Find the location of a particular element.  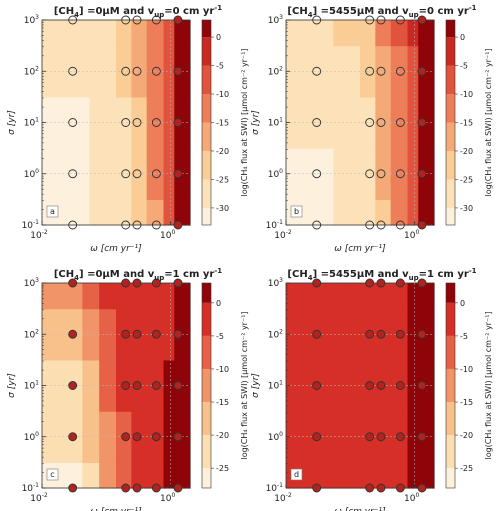

panel-letter-text: c is located at coordinates (52, 474).